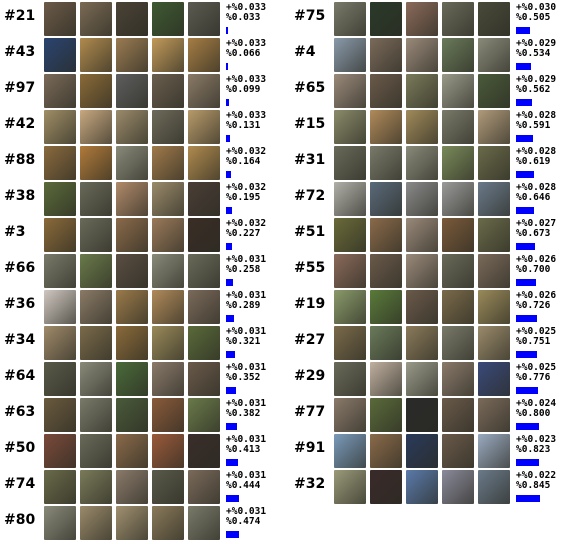 The image size is (576, 544). What do you see at coordinates (243, 233) in the screenshot?
I see `cumulative-value: %0.227` at bounding box center [243, 233].